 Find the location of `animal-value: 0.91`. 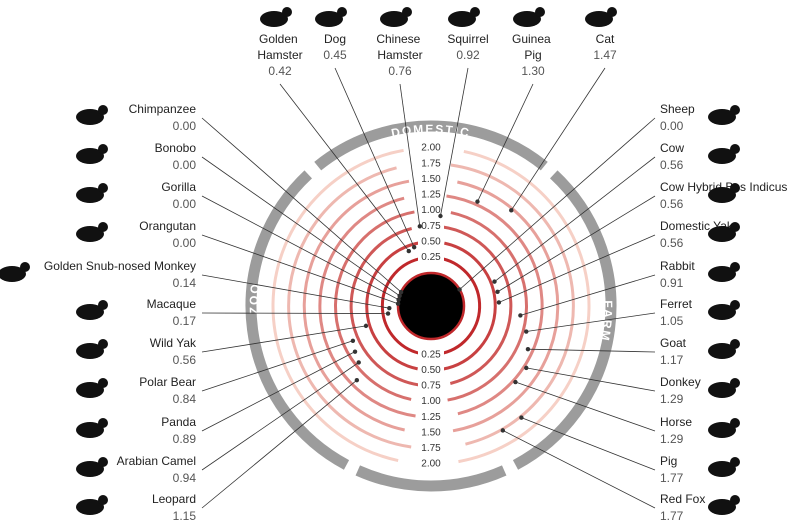

animal-value: 0.91 is located at coordinates (672, 283).